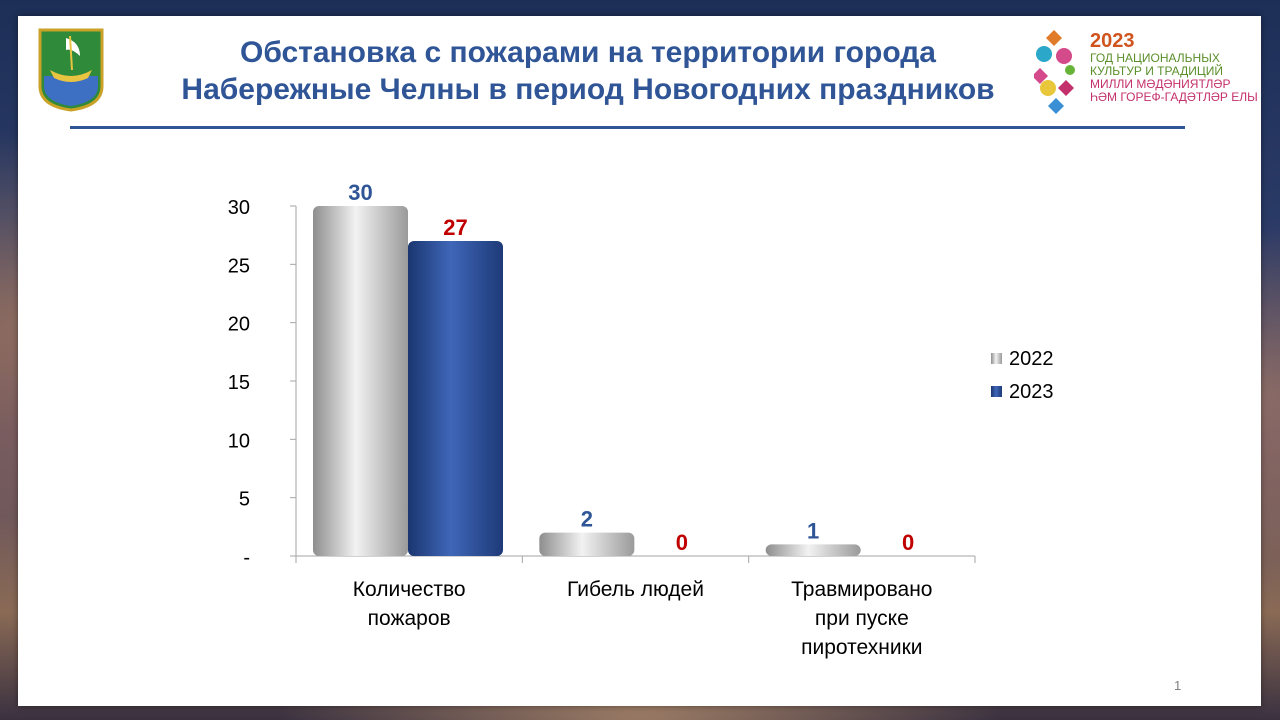 This screenshot has width=1280, height=720. Describe the element at coordinates (455, 227) in the screenshot. I see `data-label-2023: 27` at that location.